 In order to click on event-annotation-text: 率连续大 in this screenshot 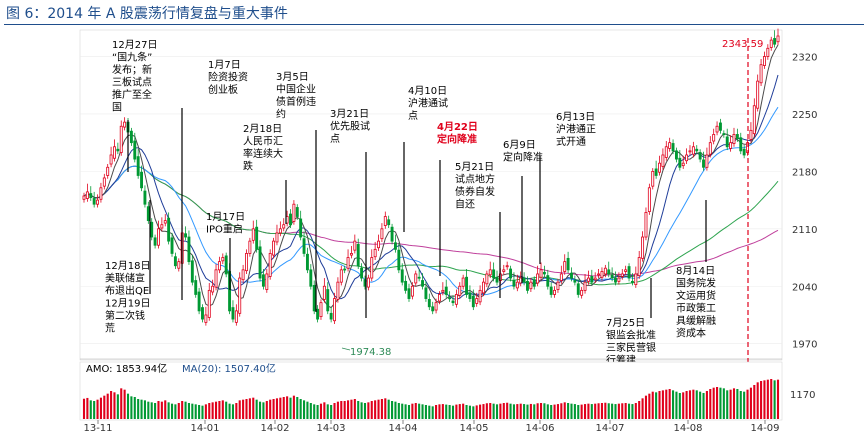, I will do `click(263, 153)`.